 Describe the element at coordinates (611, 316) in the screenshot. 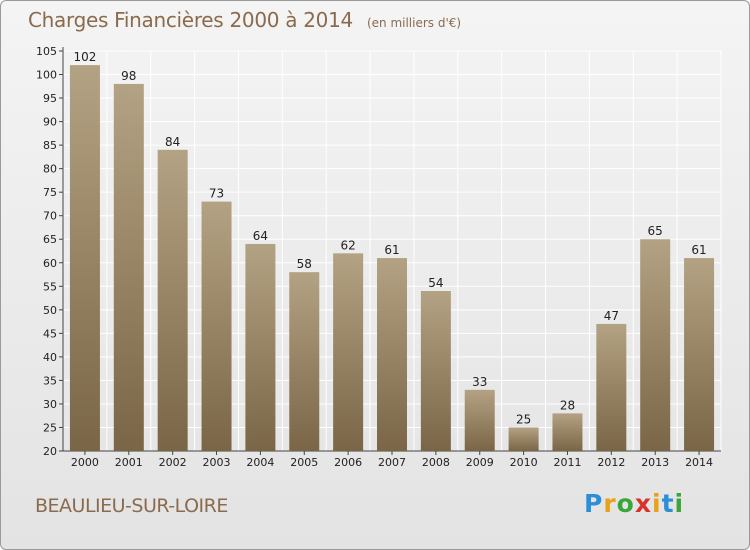

I see `value-label-2012: 47` at that location.